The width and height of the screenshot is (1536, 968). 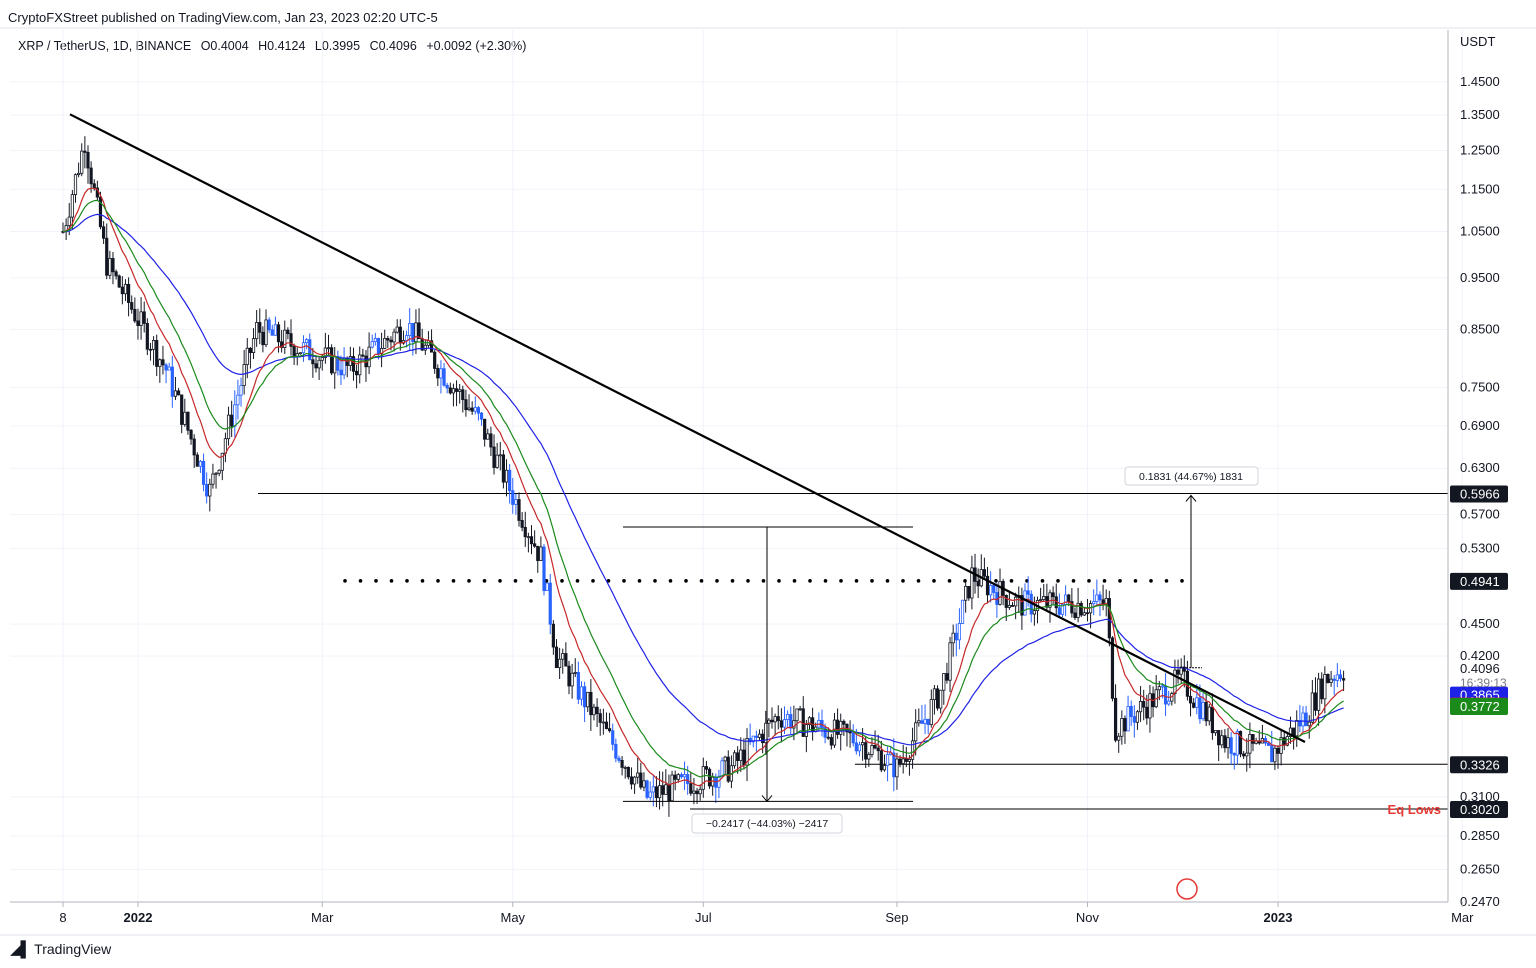 What do you see at coordinates (1480, 81) in the screenshot?
I see `y-tick-label: 1.4500` at bounding box center [1480, 81].